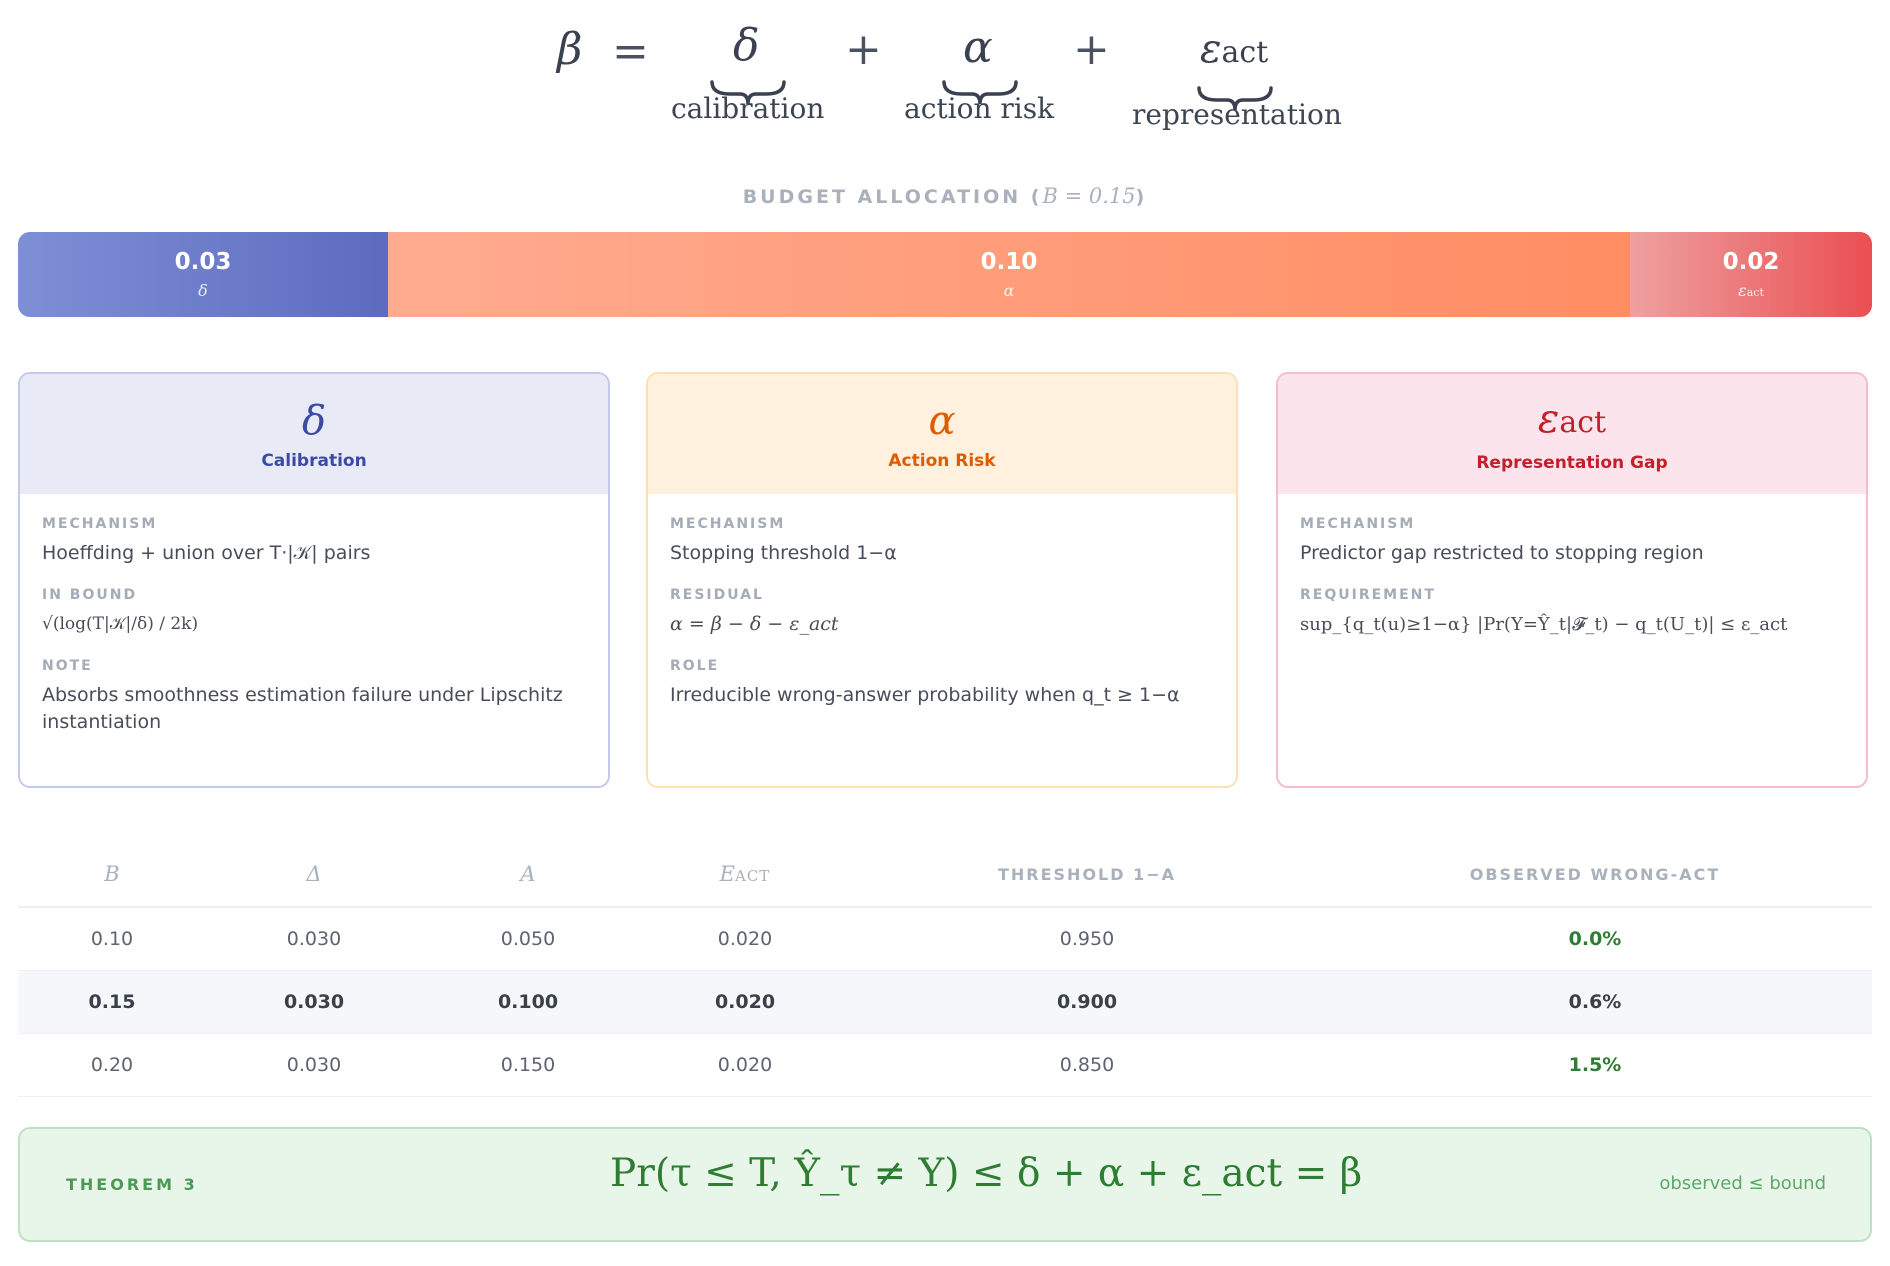 The height and width of the screenshot is (1266, 1890). I want to click on row-text-formula: α = β − δ − ε_act, so click(754, 624).